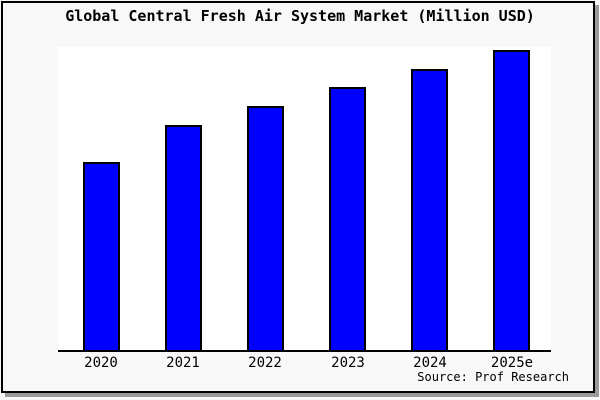 The image size is (600, 400). What do you see at coordinates (429, 209) in the screenshot?
I see `bar-2024` at bounding box center [429, 209].